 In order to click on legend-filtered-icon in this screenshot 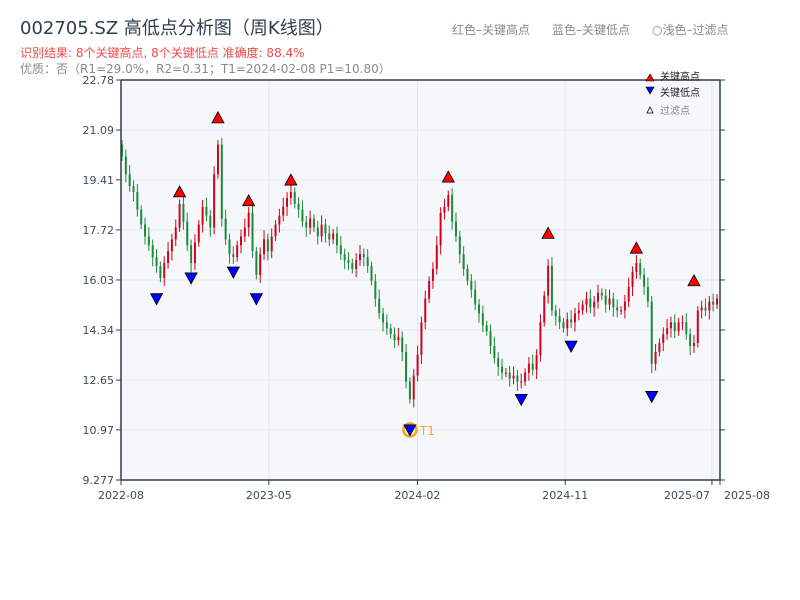, I will do `click(650, 110)`.